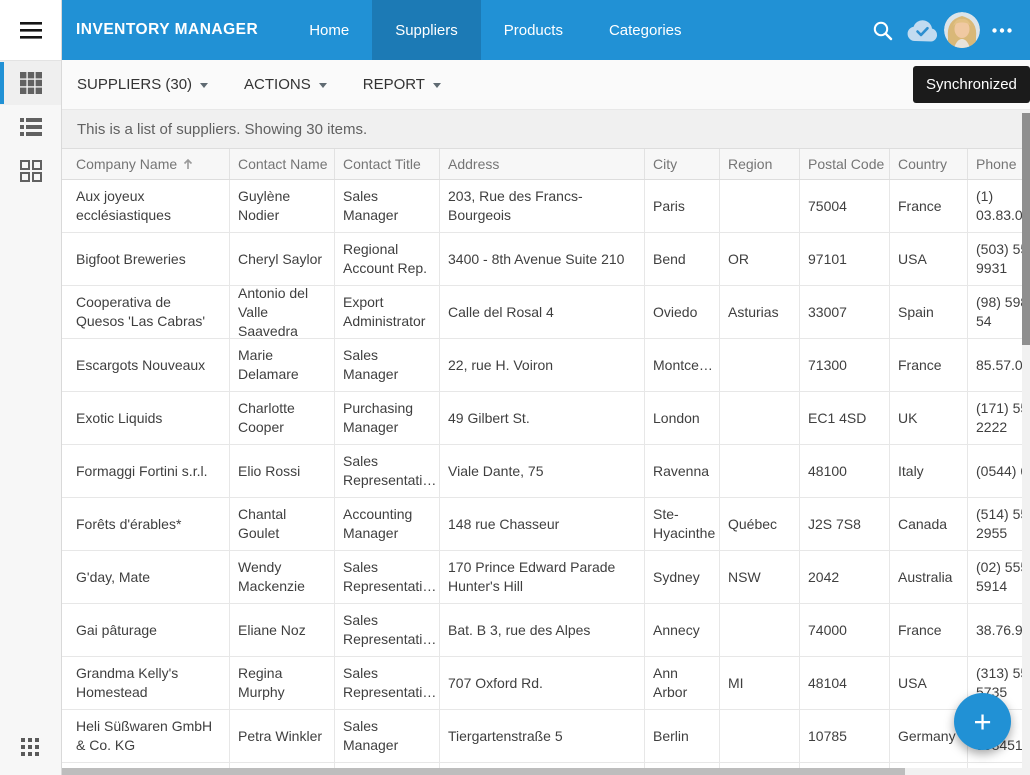  I want to click on navbar-right-actions, so click(946, 30).